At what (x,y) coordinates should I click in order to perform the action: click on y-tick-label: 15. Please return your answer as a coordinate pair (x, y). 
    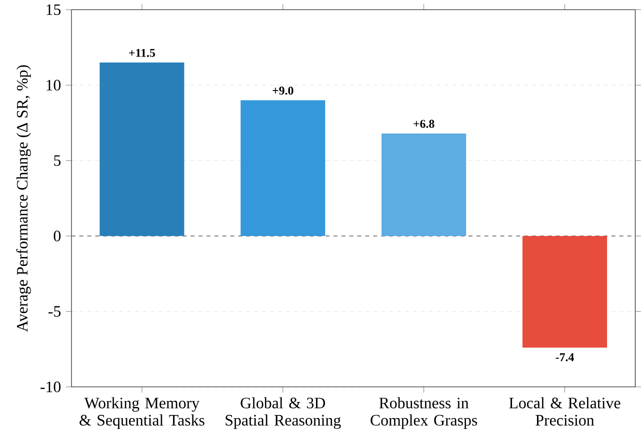
    Looking at the image, I should click on (53, 10).